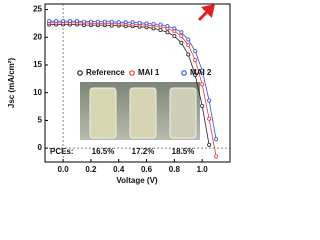 This screenshot has height=240, width=320. I want to click on x-tick-label: 0.6, so click(147, 169).